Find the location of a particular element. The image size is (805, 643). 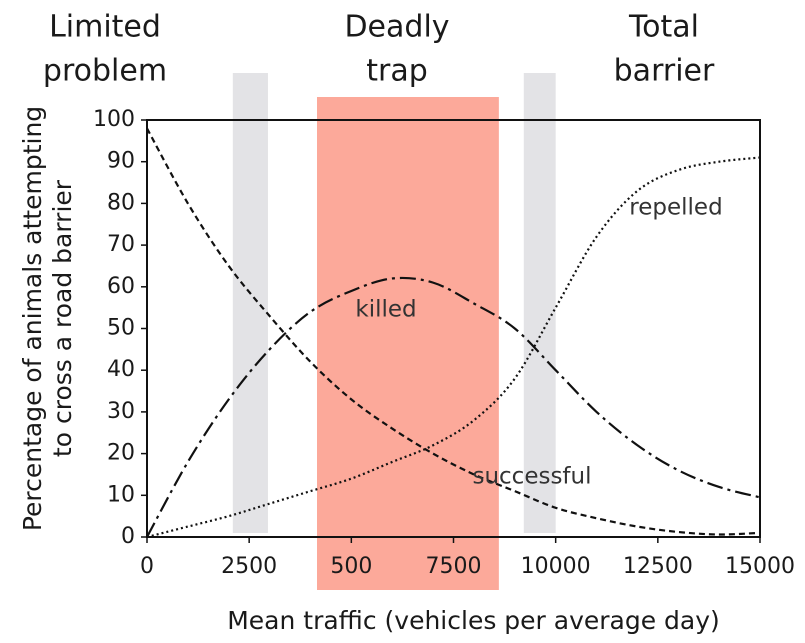

y-tick-label: 40 is located at coordinates (121, 369).